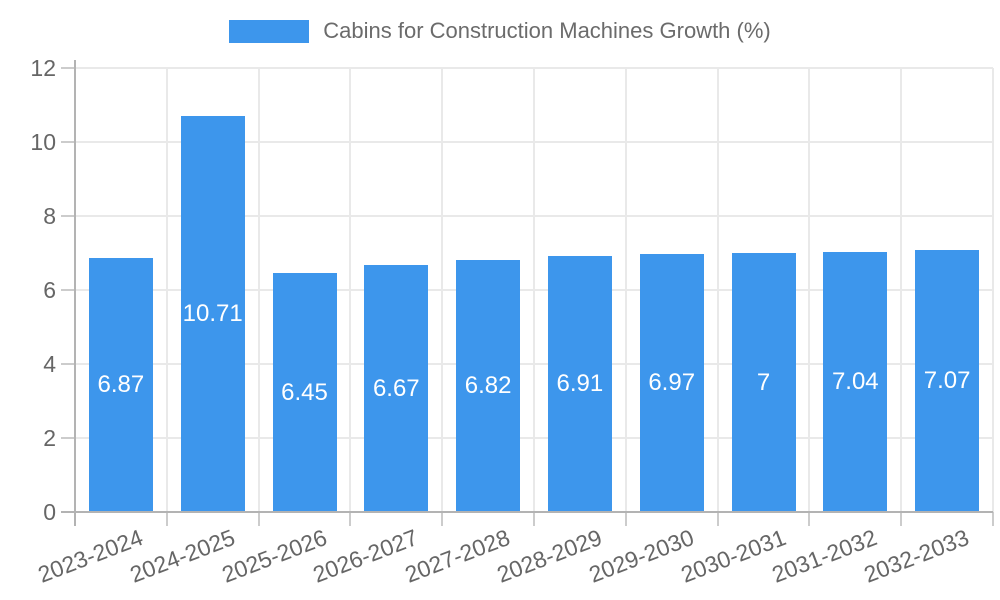  I want to click on bar-value-label: 6.97, so click(672, 383).